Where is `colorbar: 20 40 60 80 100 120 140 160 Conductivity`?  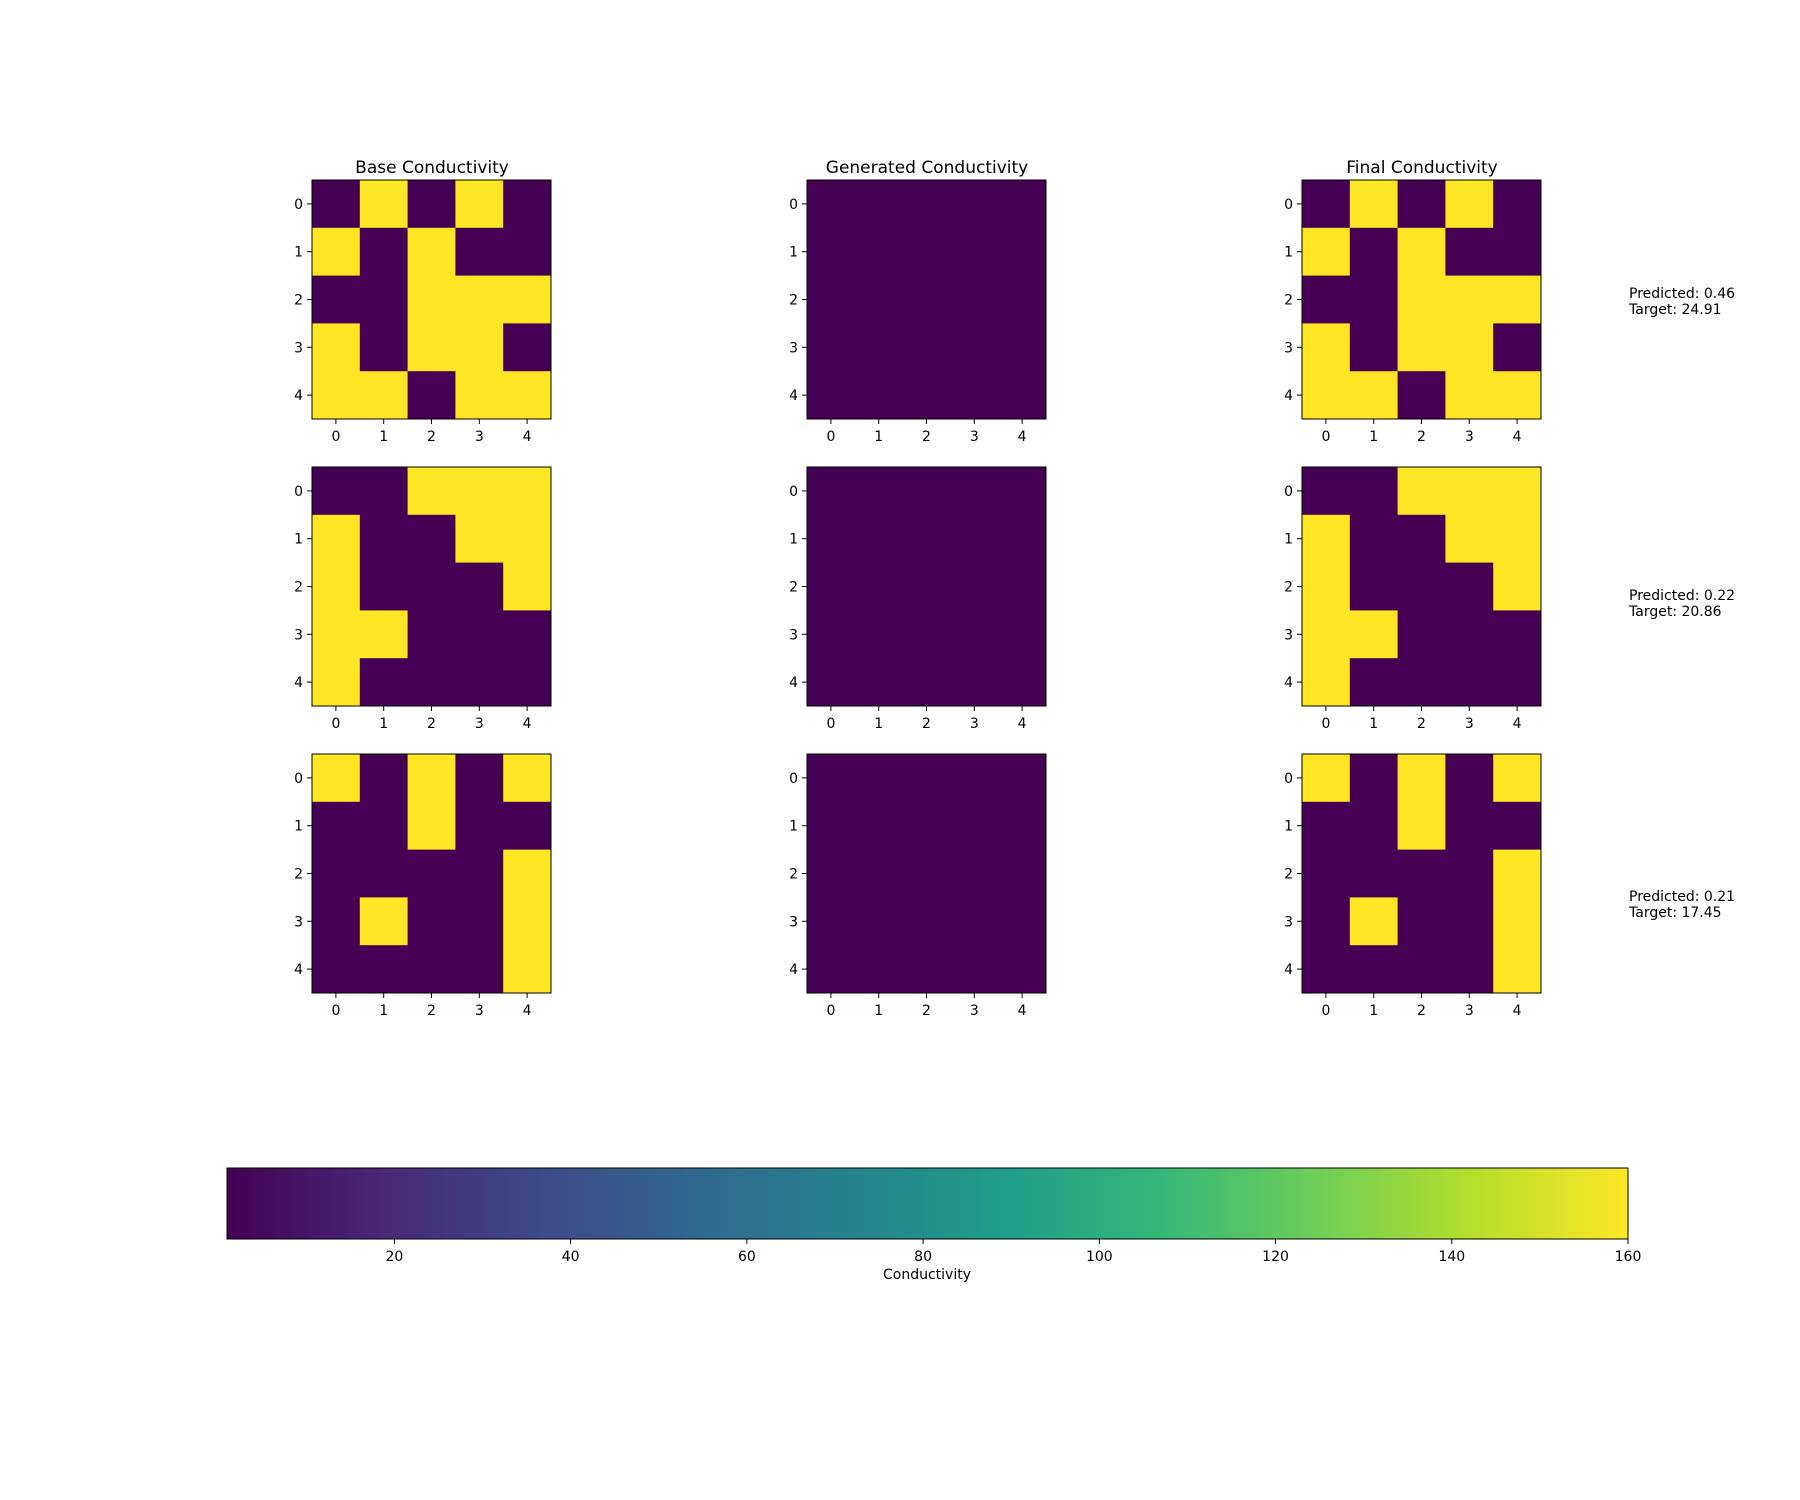
colorbar: 20 40 60 80 100 120 140 160 Conductivity is located at coordinates (933, 1225).